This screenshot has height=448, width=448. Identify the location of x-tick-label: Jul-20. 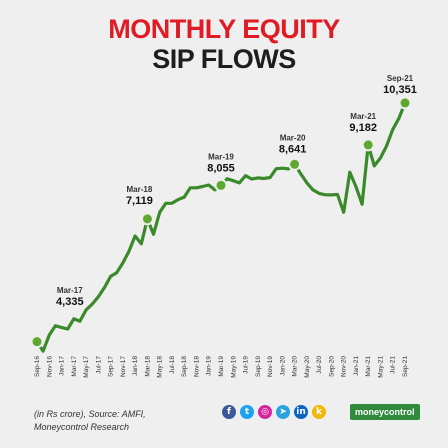
(319, 365).